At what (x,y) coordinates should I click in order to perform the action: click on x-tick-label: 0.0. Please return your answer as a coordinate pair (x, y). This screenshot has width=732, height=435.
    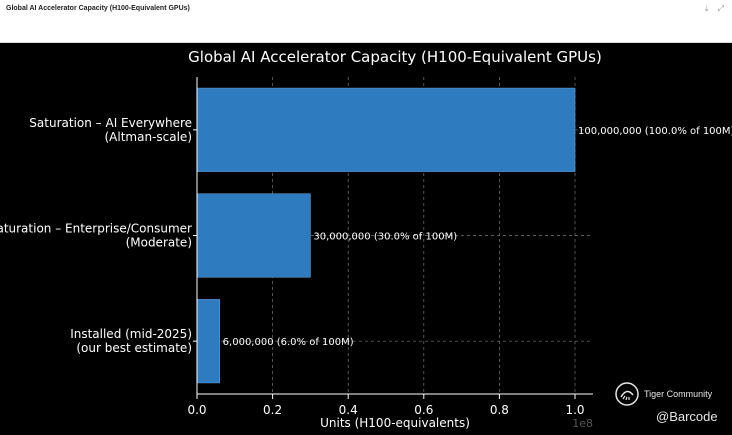
    Looking at the image, I should click on (196, 410).